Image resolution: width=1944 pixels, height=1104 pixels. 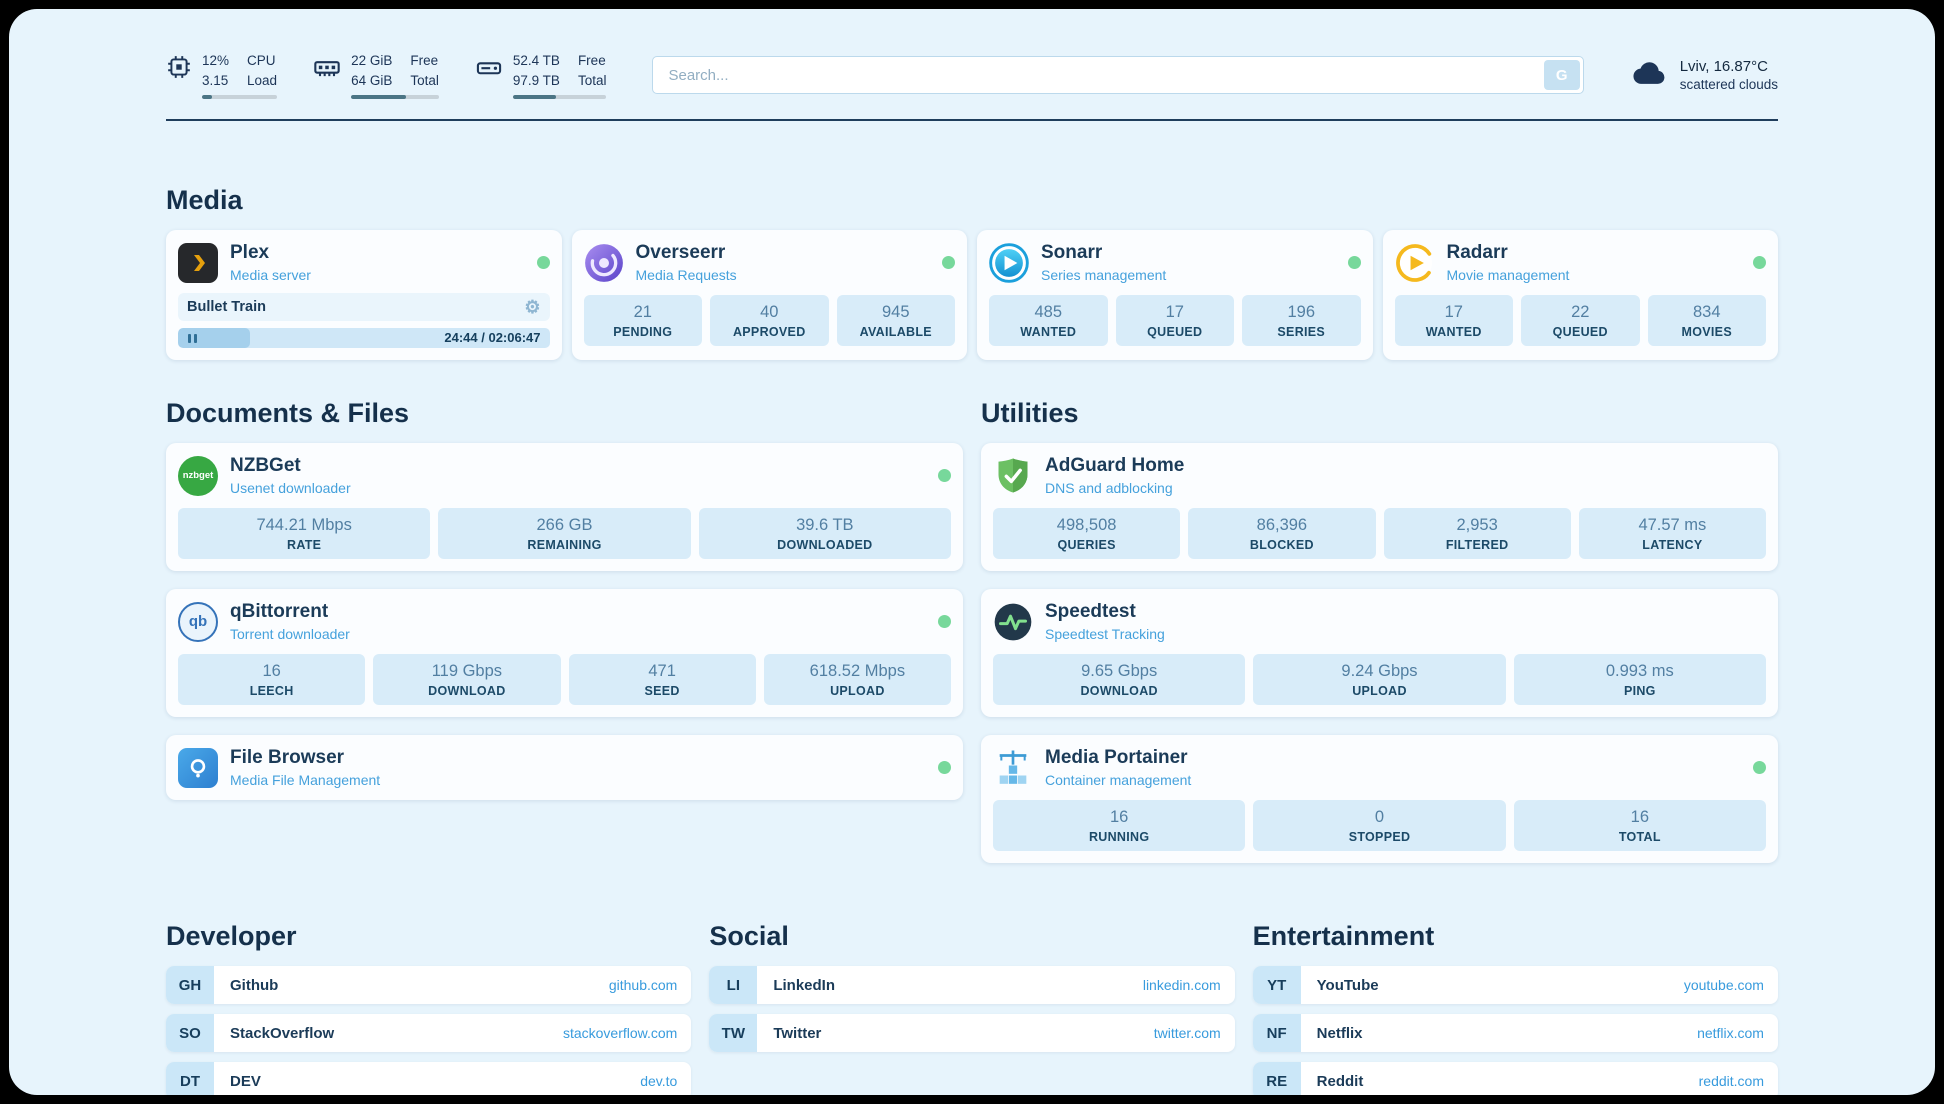 I want to click on link-url: netflix.com, so click(x=1730, y=1033).